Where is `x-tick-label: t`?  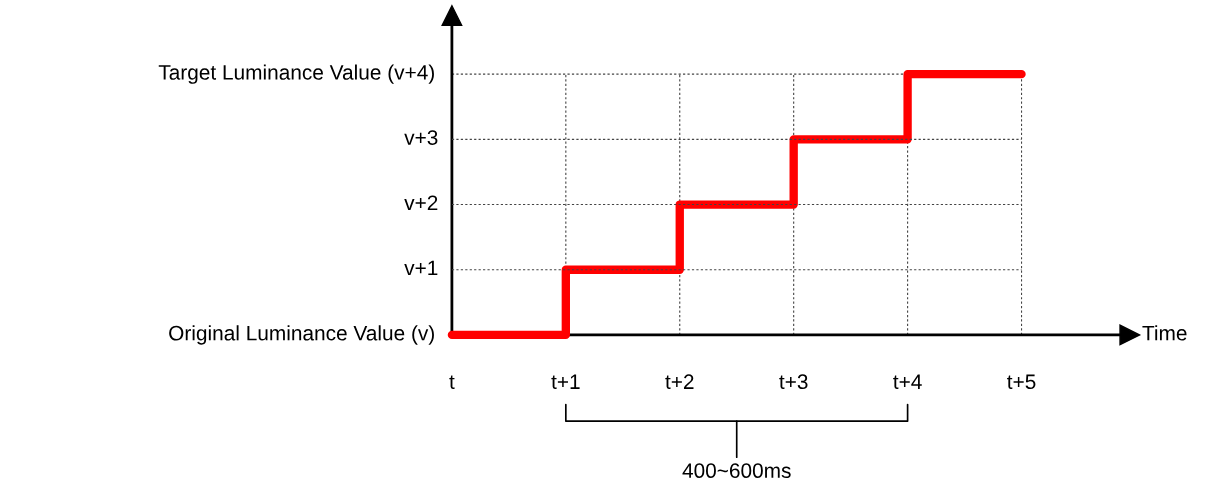
x-tick-label: t is located at coordinates (452, 382).